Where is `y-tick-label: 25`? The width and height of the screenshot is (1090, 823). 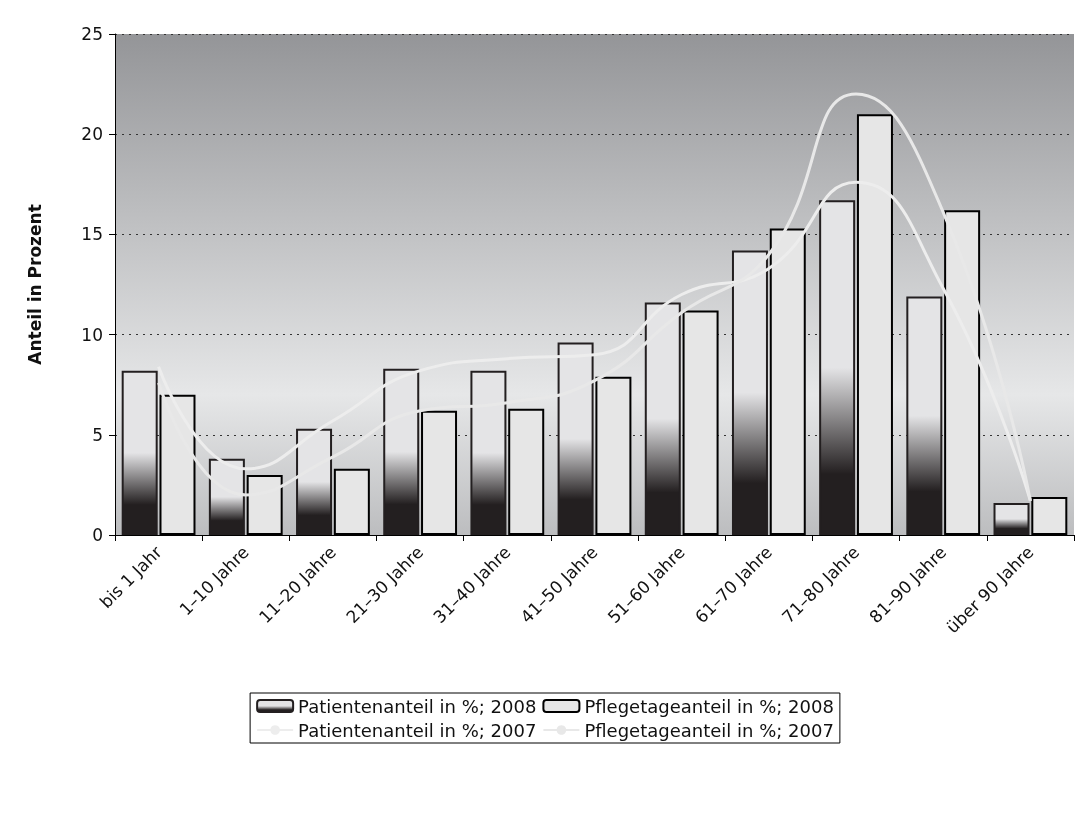 y-tick-label: 25 is located at coordinates (92, 34).